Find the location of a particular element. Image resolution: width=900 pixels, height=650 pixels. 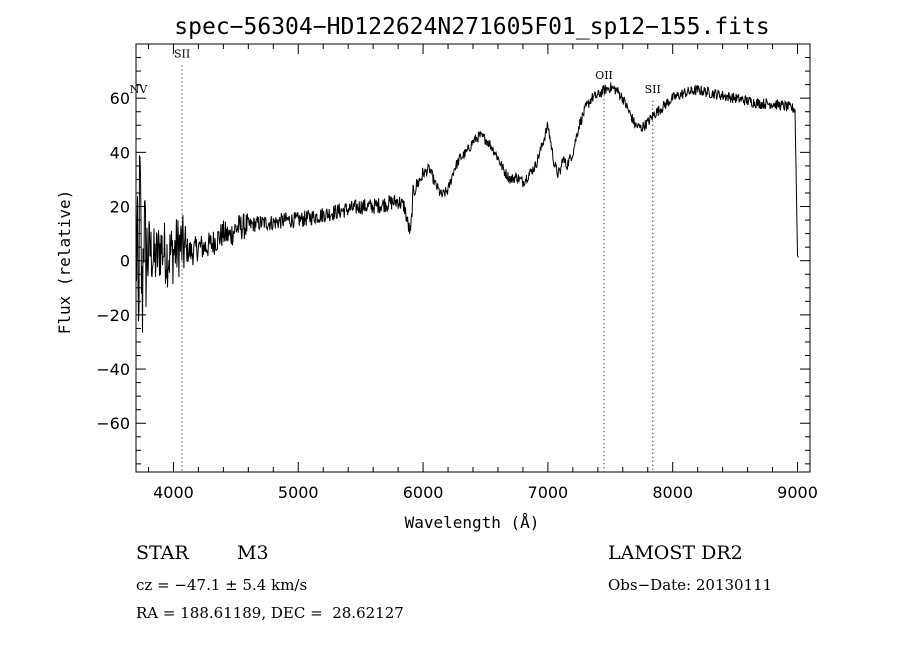

redshift-velocity: cz = −47.1 ± 5.4 km/s is located at coordinates (222, 585).